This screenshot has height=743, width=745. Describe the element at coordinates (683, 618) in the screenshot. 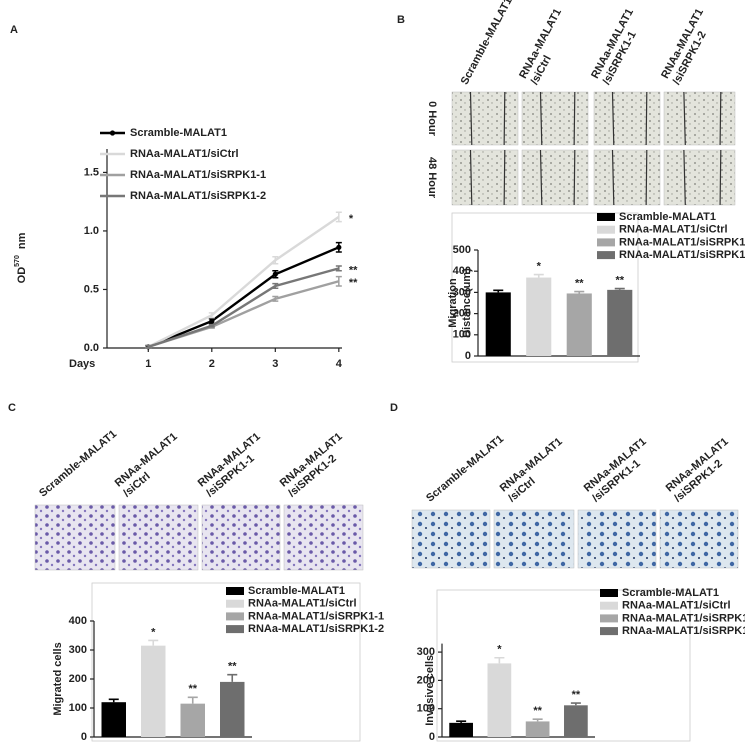

I see `legend-label: RNAa-MALAT1/siSRPK1-1` at that location.